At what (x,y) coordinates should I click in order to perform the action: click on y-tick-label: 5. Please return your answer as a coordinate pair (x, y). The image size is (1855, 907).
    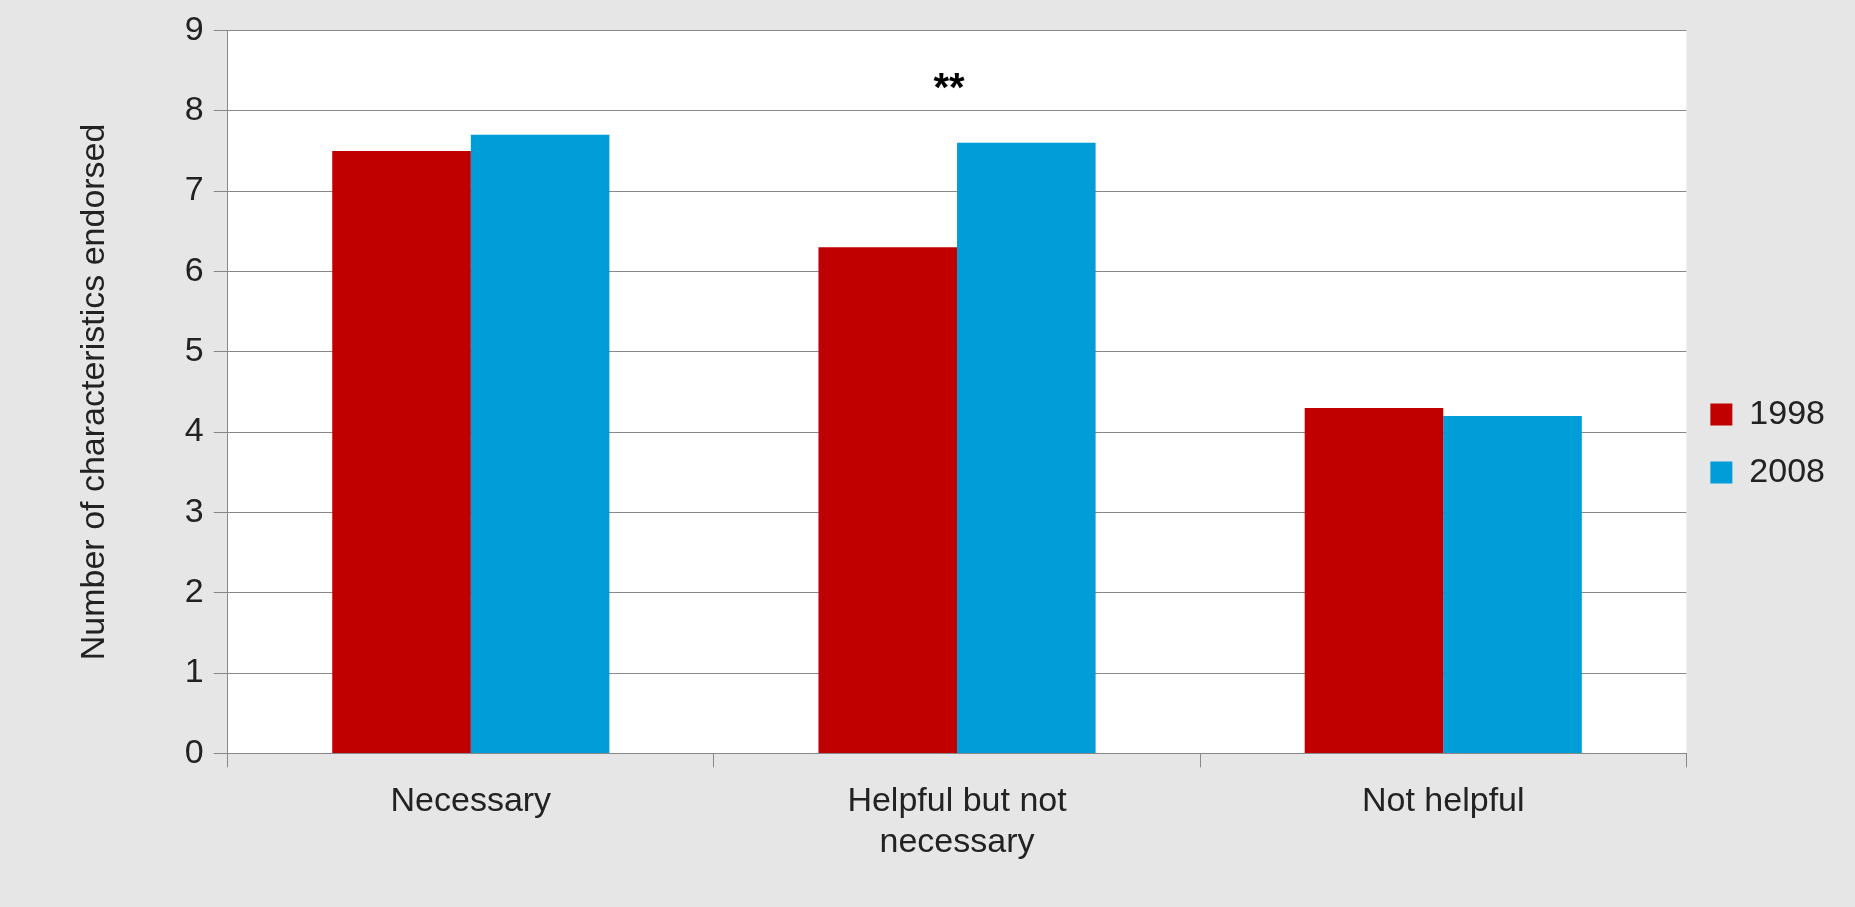
    Looking at the image, I should click on (194, 349).